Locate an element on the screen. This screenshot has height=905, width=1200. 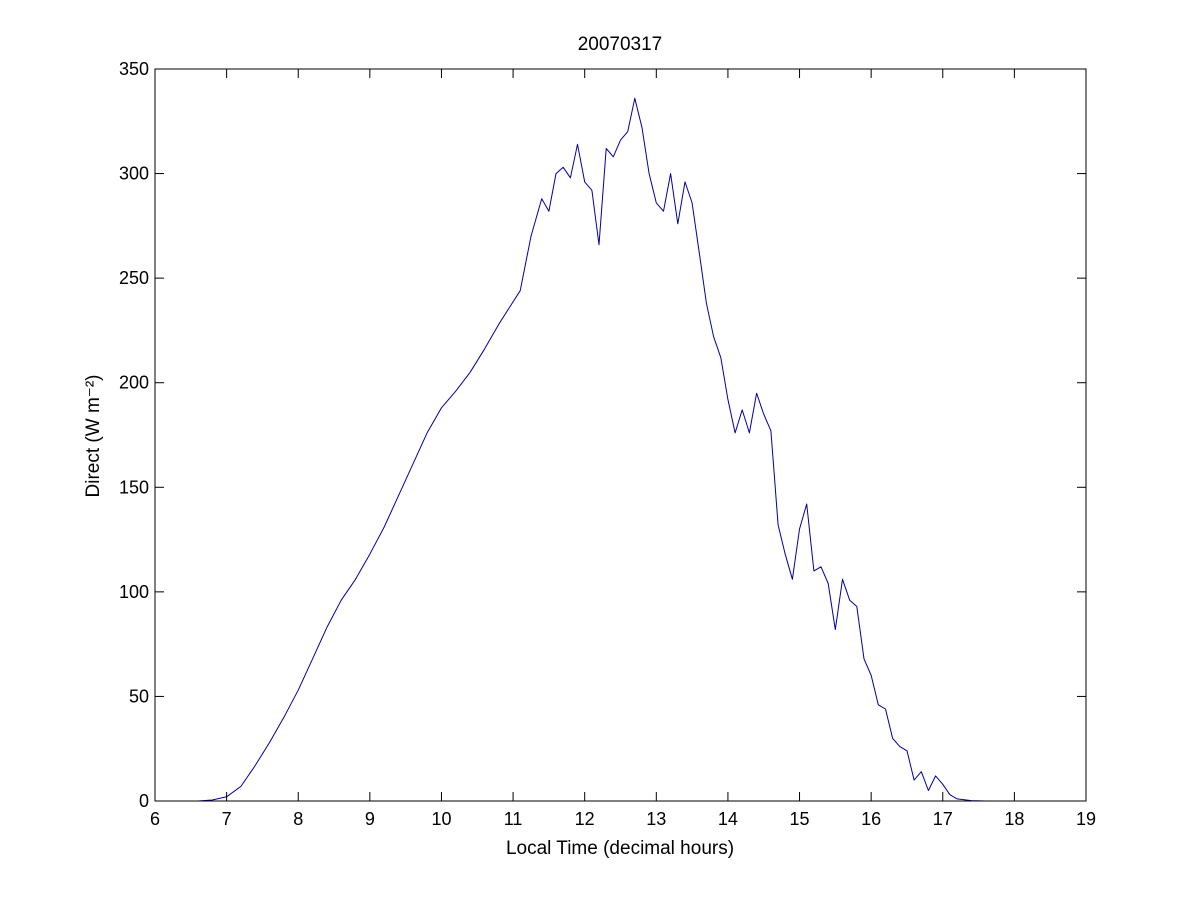
x-tick-label: 7 is located at coordinates (227, 819).